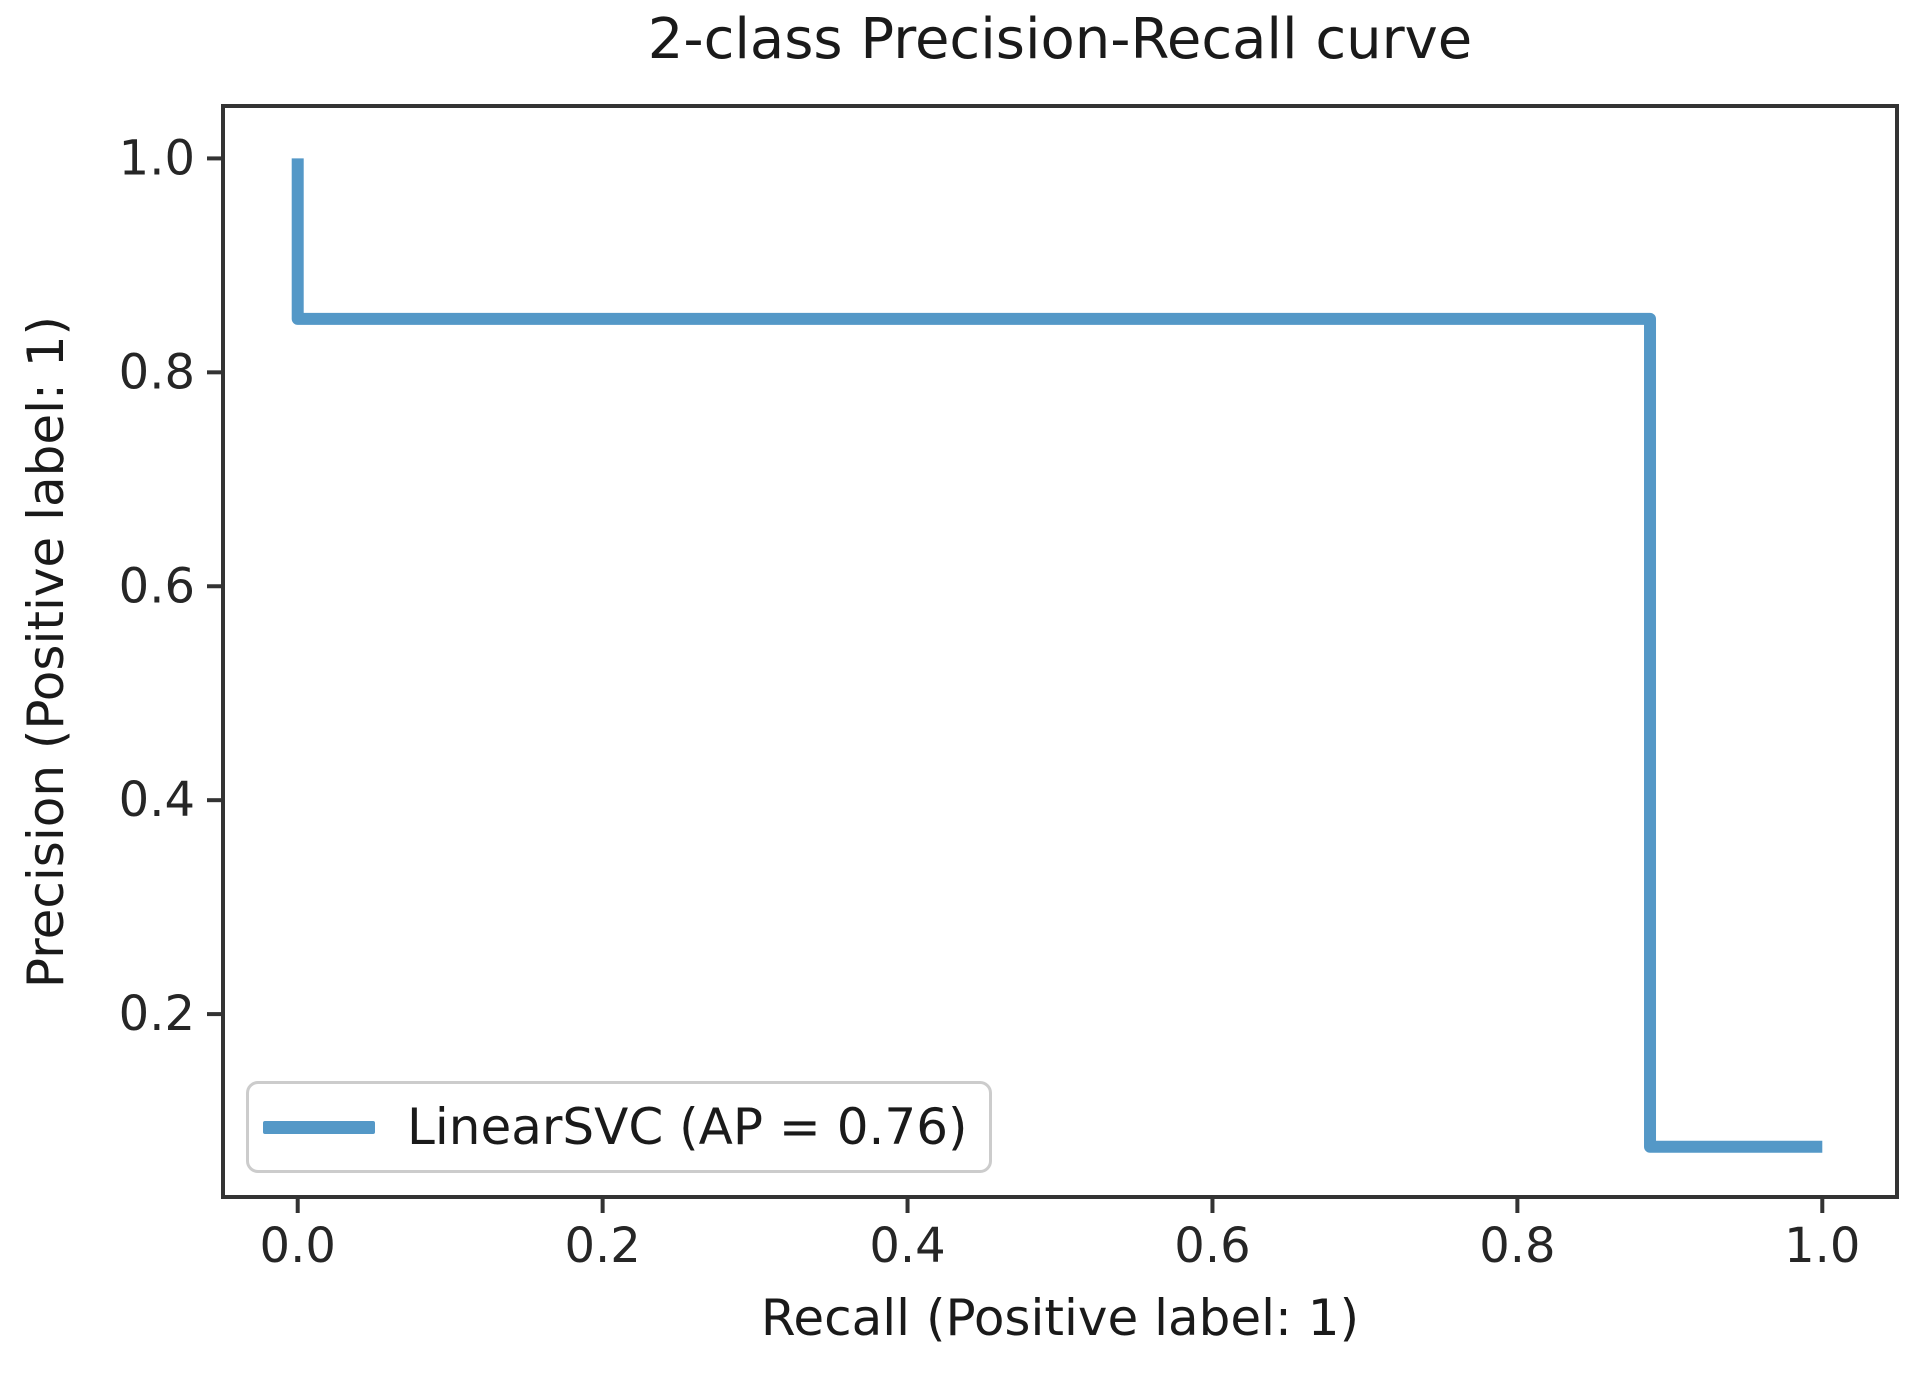 The height and width of the screenshot is (1376, 1930). I want to click on legend-line-sample, so click(319, 1127).